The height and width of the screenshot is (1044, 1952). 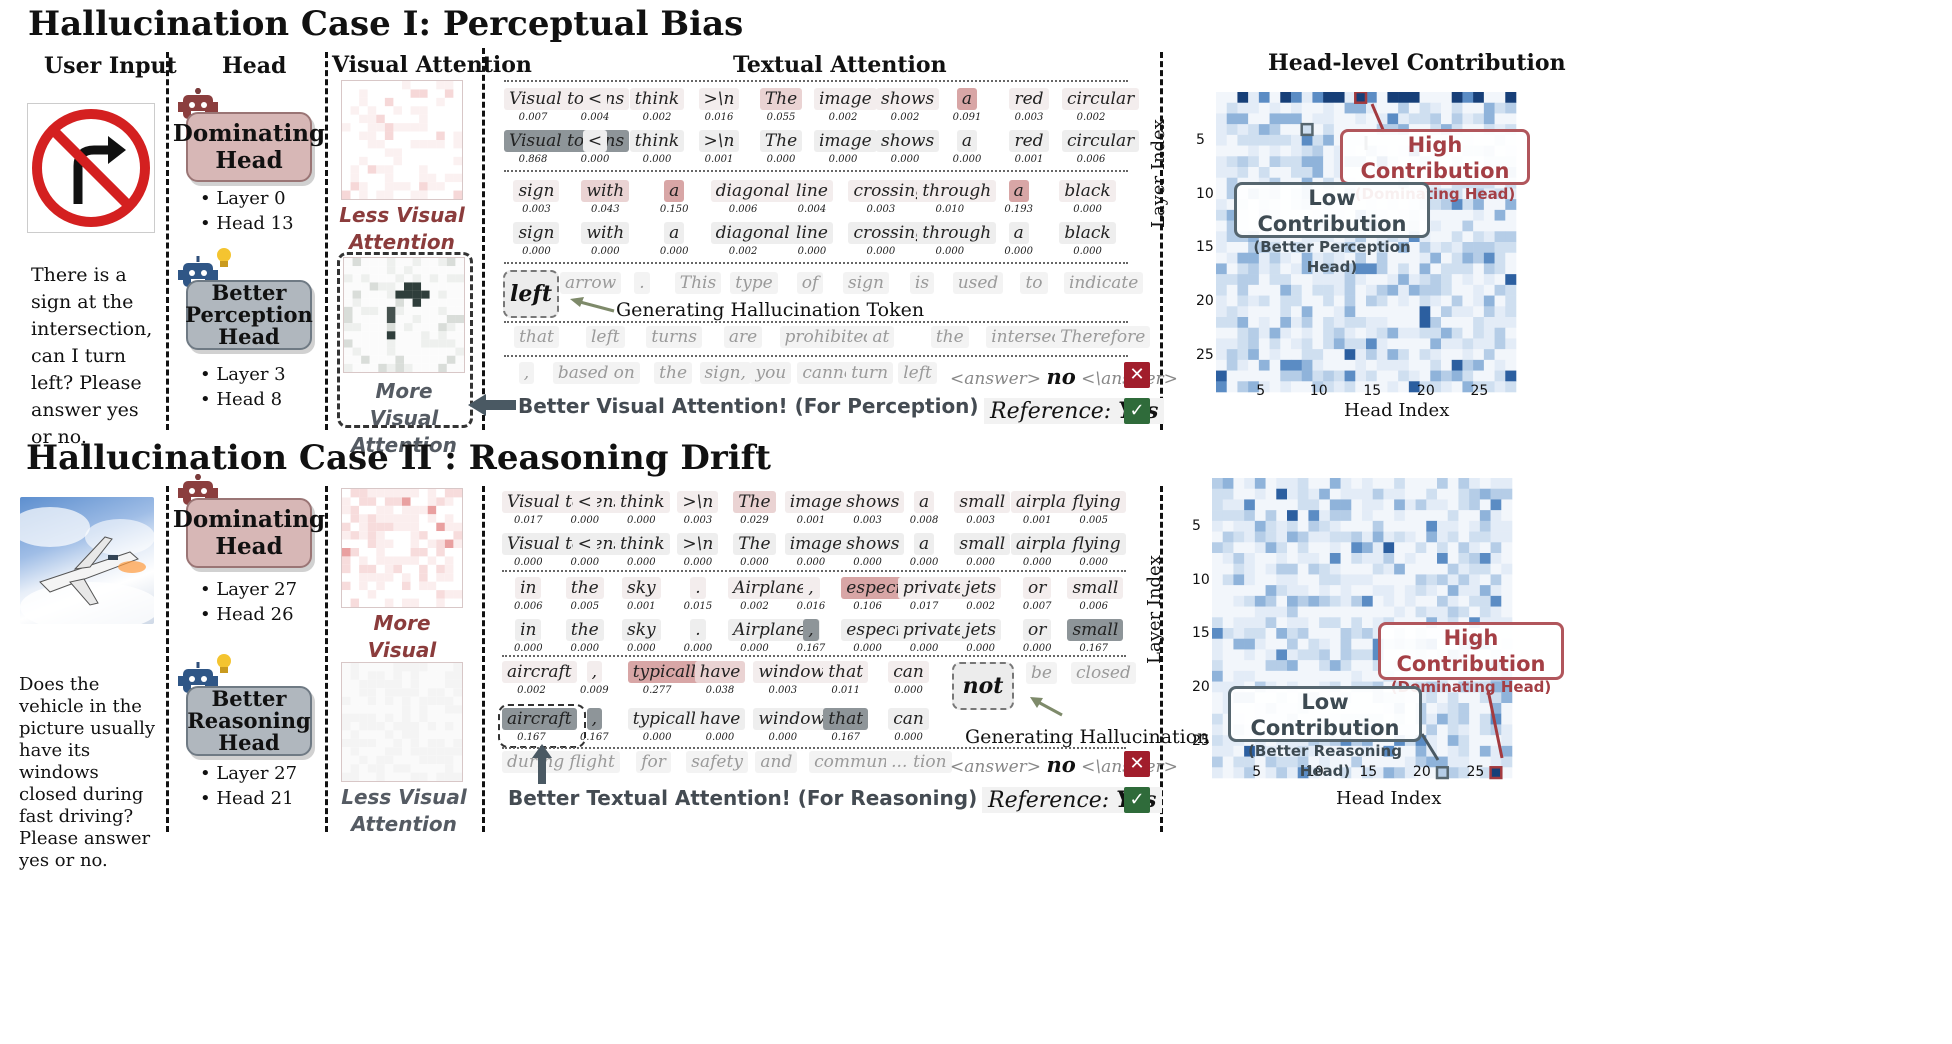 I want to click on token-text: The, so click(x=754, y=502).